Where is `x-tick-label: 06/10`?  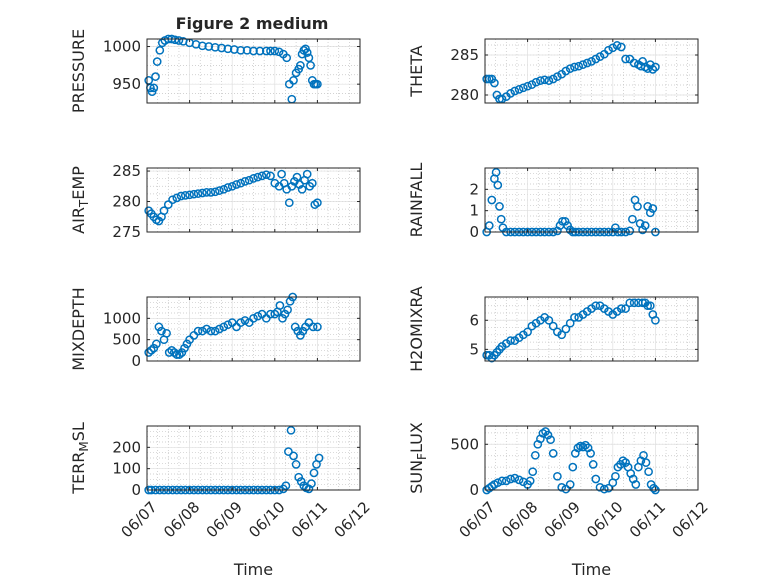
x-tick-label: 06/10 is located at coordinates (604, 519).